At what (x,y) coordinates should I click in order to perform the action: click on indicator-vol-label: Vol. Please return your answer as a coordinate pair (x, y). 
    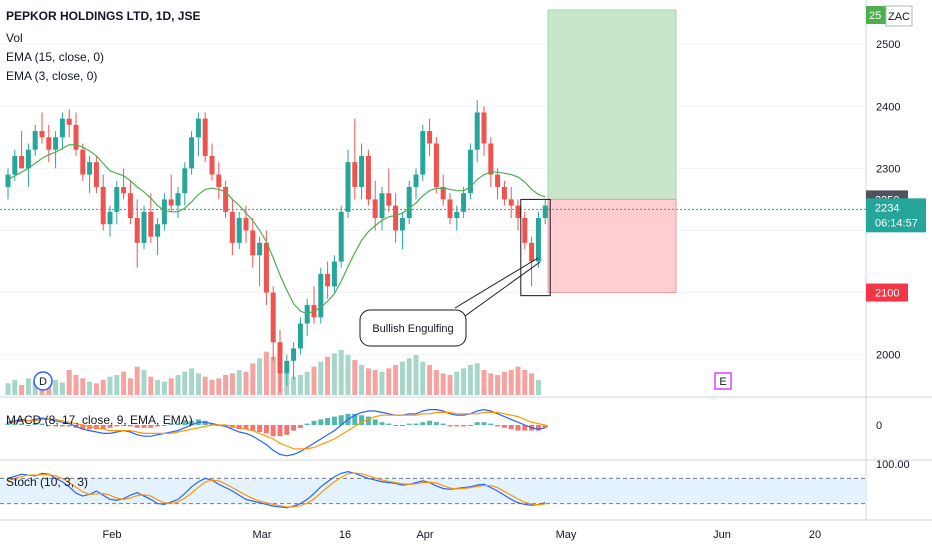
    Looking at the image, I should click on (14, 38).